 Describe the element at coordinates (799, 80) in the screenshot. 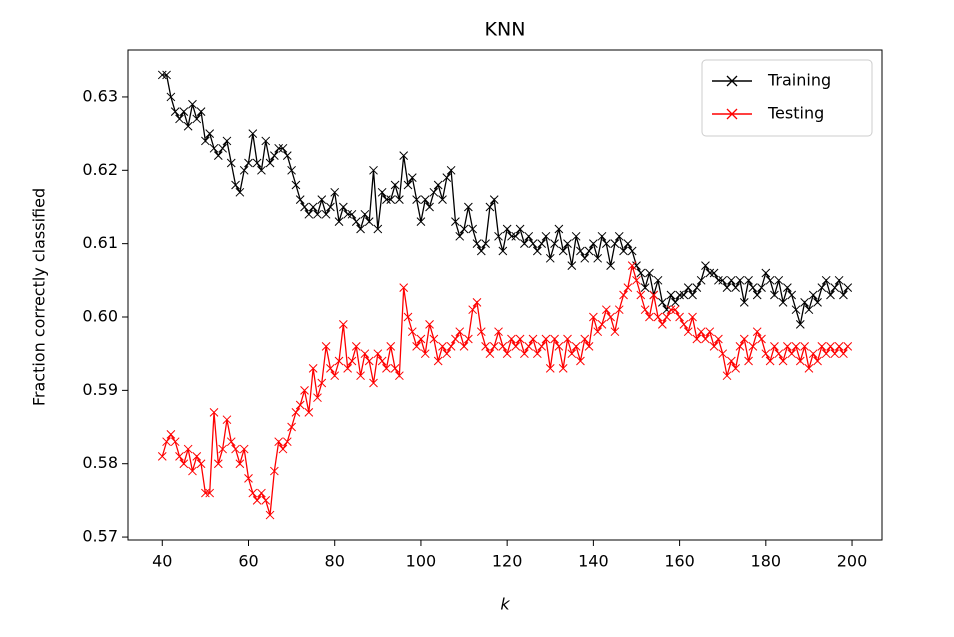

I see `legend-label: Training` at that location.